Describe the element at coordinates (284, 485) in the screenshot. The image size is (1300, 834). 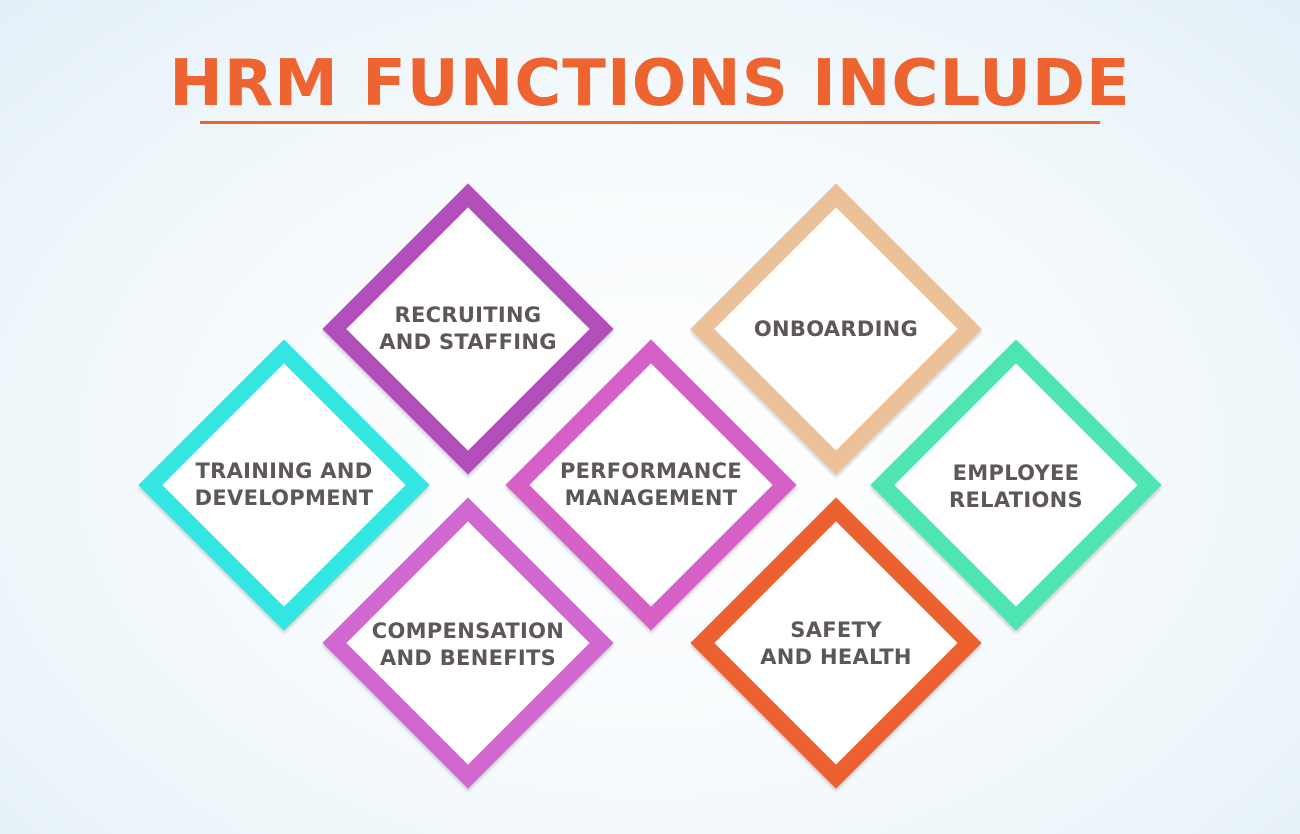
I see `label-training: TRAINING AND DEVELOPMENT` at that location.